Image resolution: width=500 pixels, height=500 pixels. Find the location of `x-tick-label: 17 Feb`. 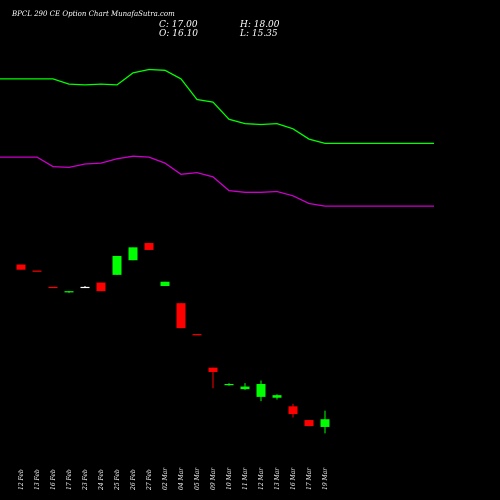

x-tick-label: 17 Feb is located at coordinates (69, 479).